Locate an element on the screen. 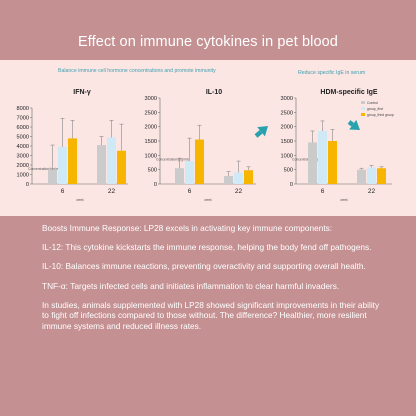 This screenshot has height=416, width=416. y-tick-label: 8000 is located at coordinates (23, 109).